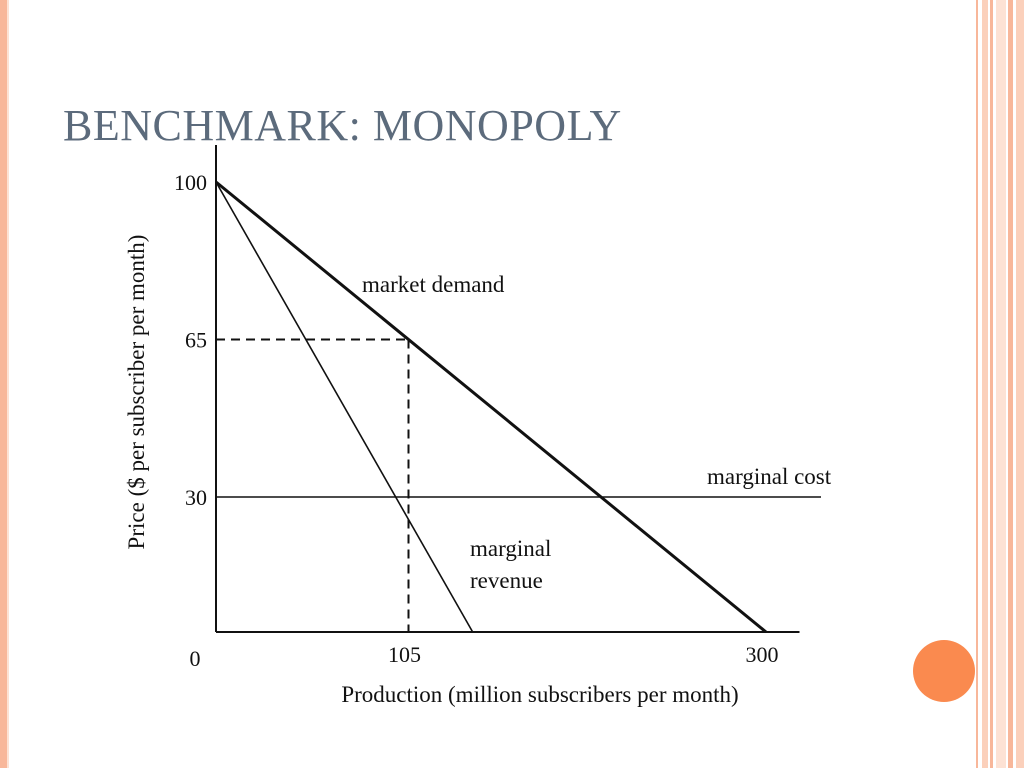 Image resolution: width=1024 pixels, height=768 pixels. Describe the element at coordinates (404, 654) in the screenshot. I see `x-tick-label: 105` at that location.